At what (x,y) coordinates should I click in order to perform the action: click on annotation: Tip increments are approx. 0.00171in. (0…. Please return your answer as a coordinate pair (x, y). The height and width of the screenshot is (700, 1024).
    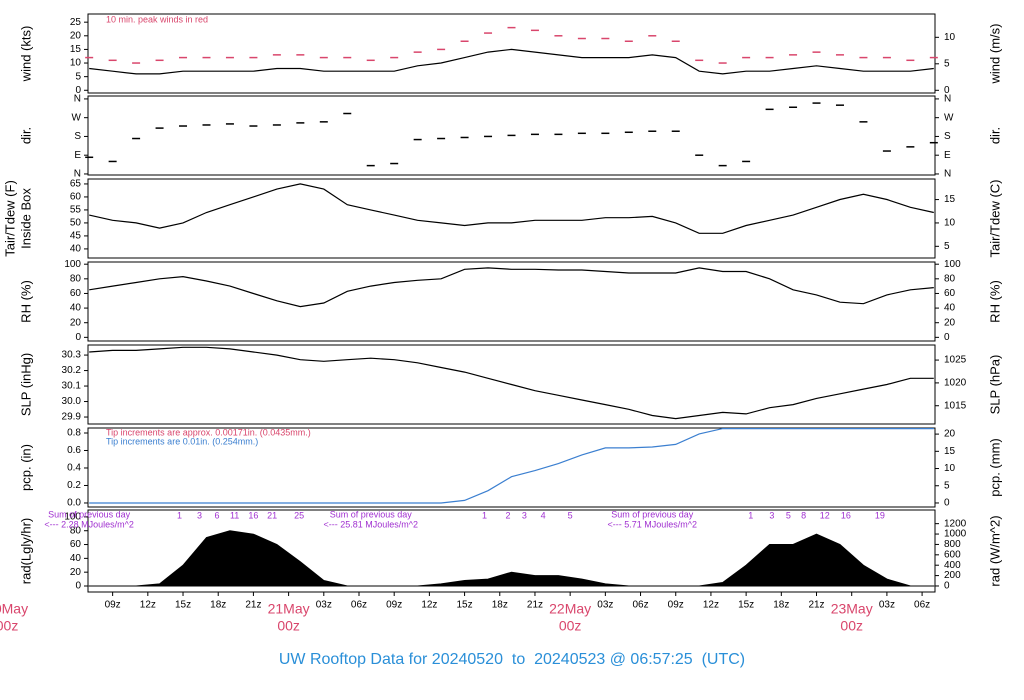
    Looking at the image, I should click on (208, 432).